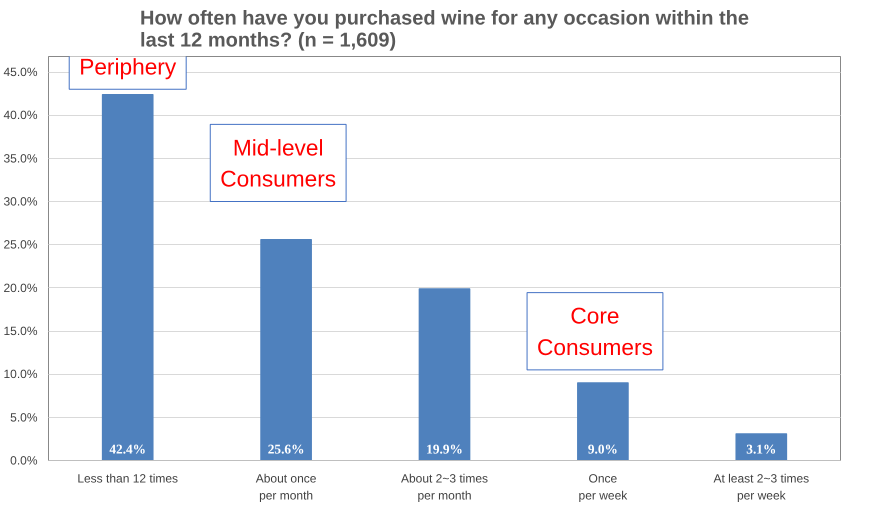 This screenshot has height=517, width=892. What do you see at coordinates (286, 487) in the screenshot?
I see `x-tick-label: About once per month` at bounding box center [286, 487].